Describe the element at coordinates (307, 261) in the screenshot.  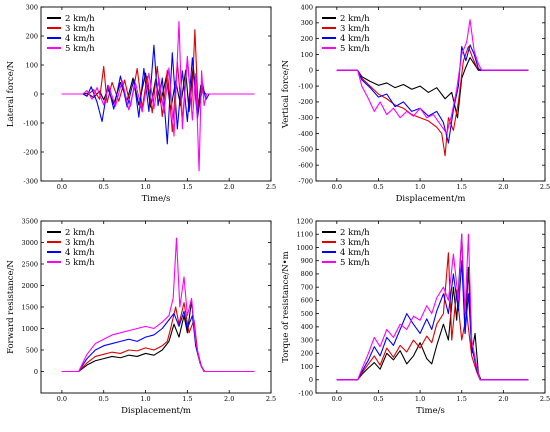
I see `y-tick-label: 900` at that location.